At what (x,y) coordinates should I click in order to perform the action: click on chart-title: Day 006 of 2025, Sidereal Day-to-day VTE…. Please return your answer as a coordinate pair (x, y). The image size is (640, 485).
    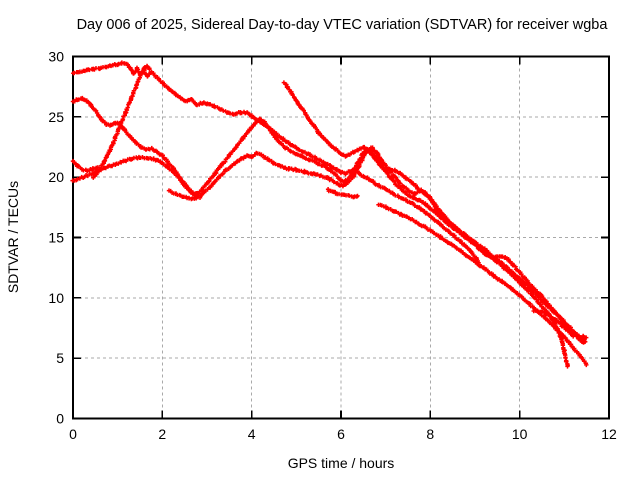
    Looking at the image, I should click on (343, 25).